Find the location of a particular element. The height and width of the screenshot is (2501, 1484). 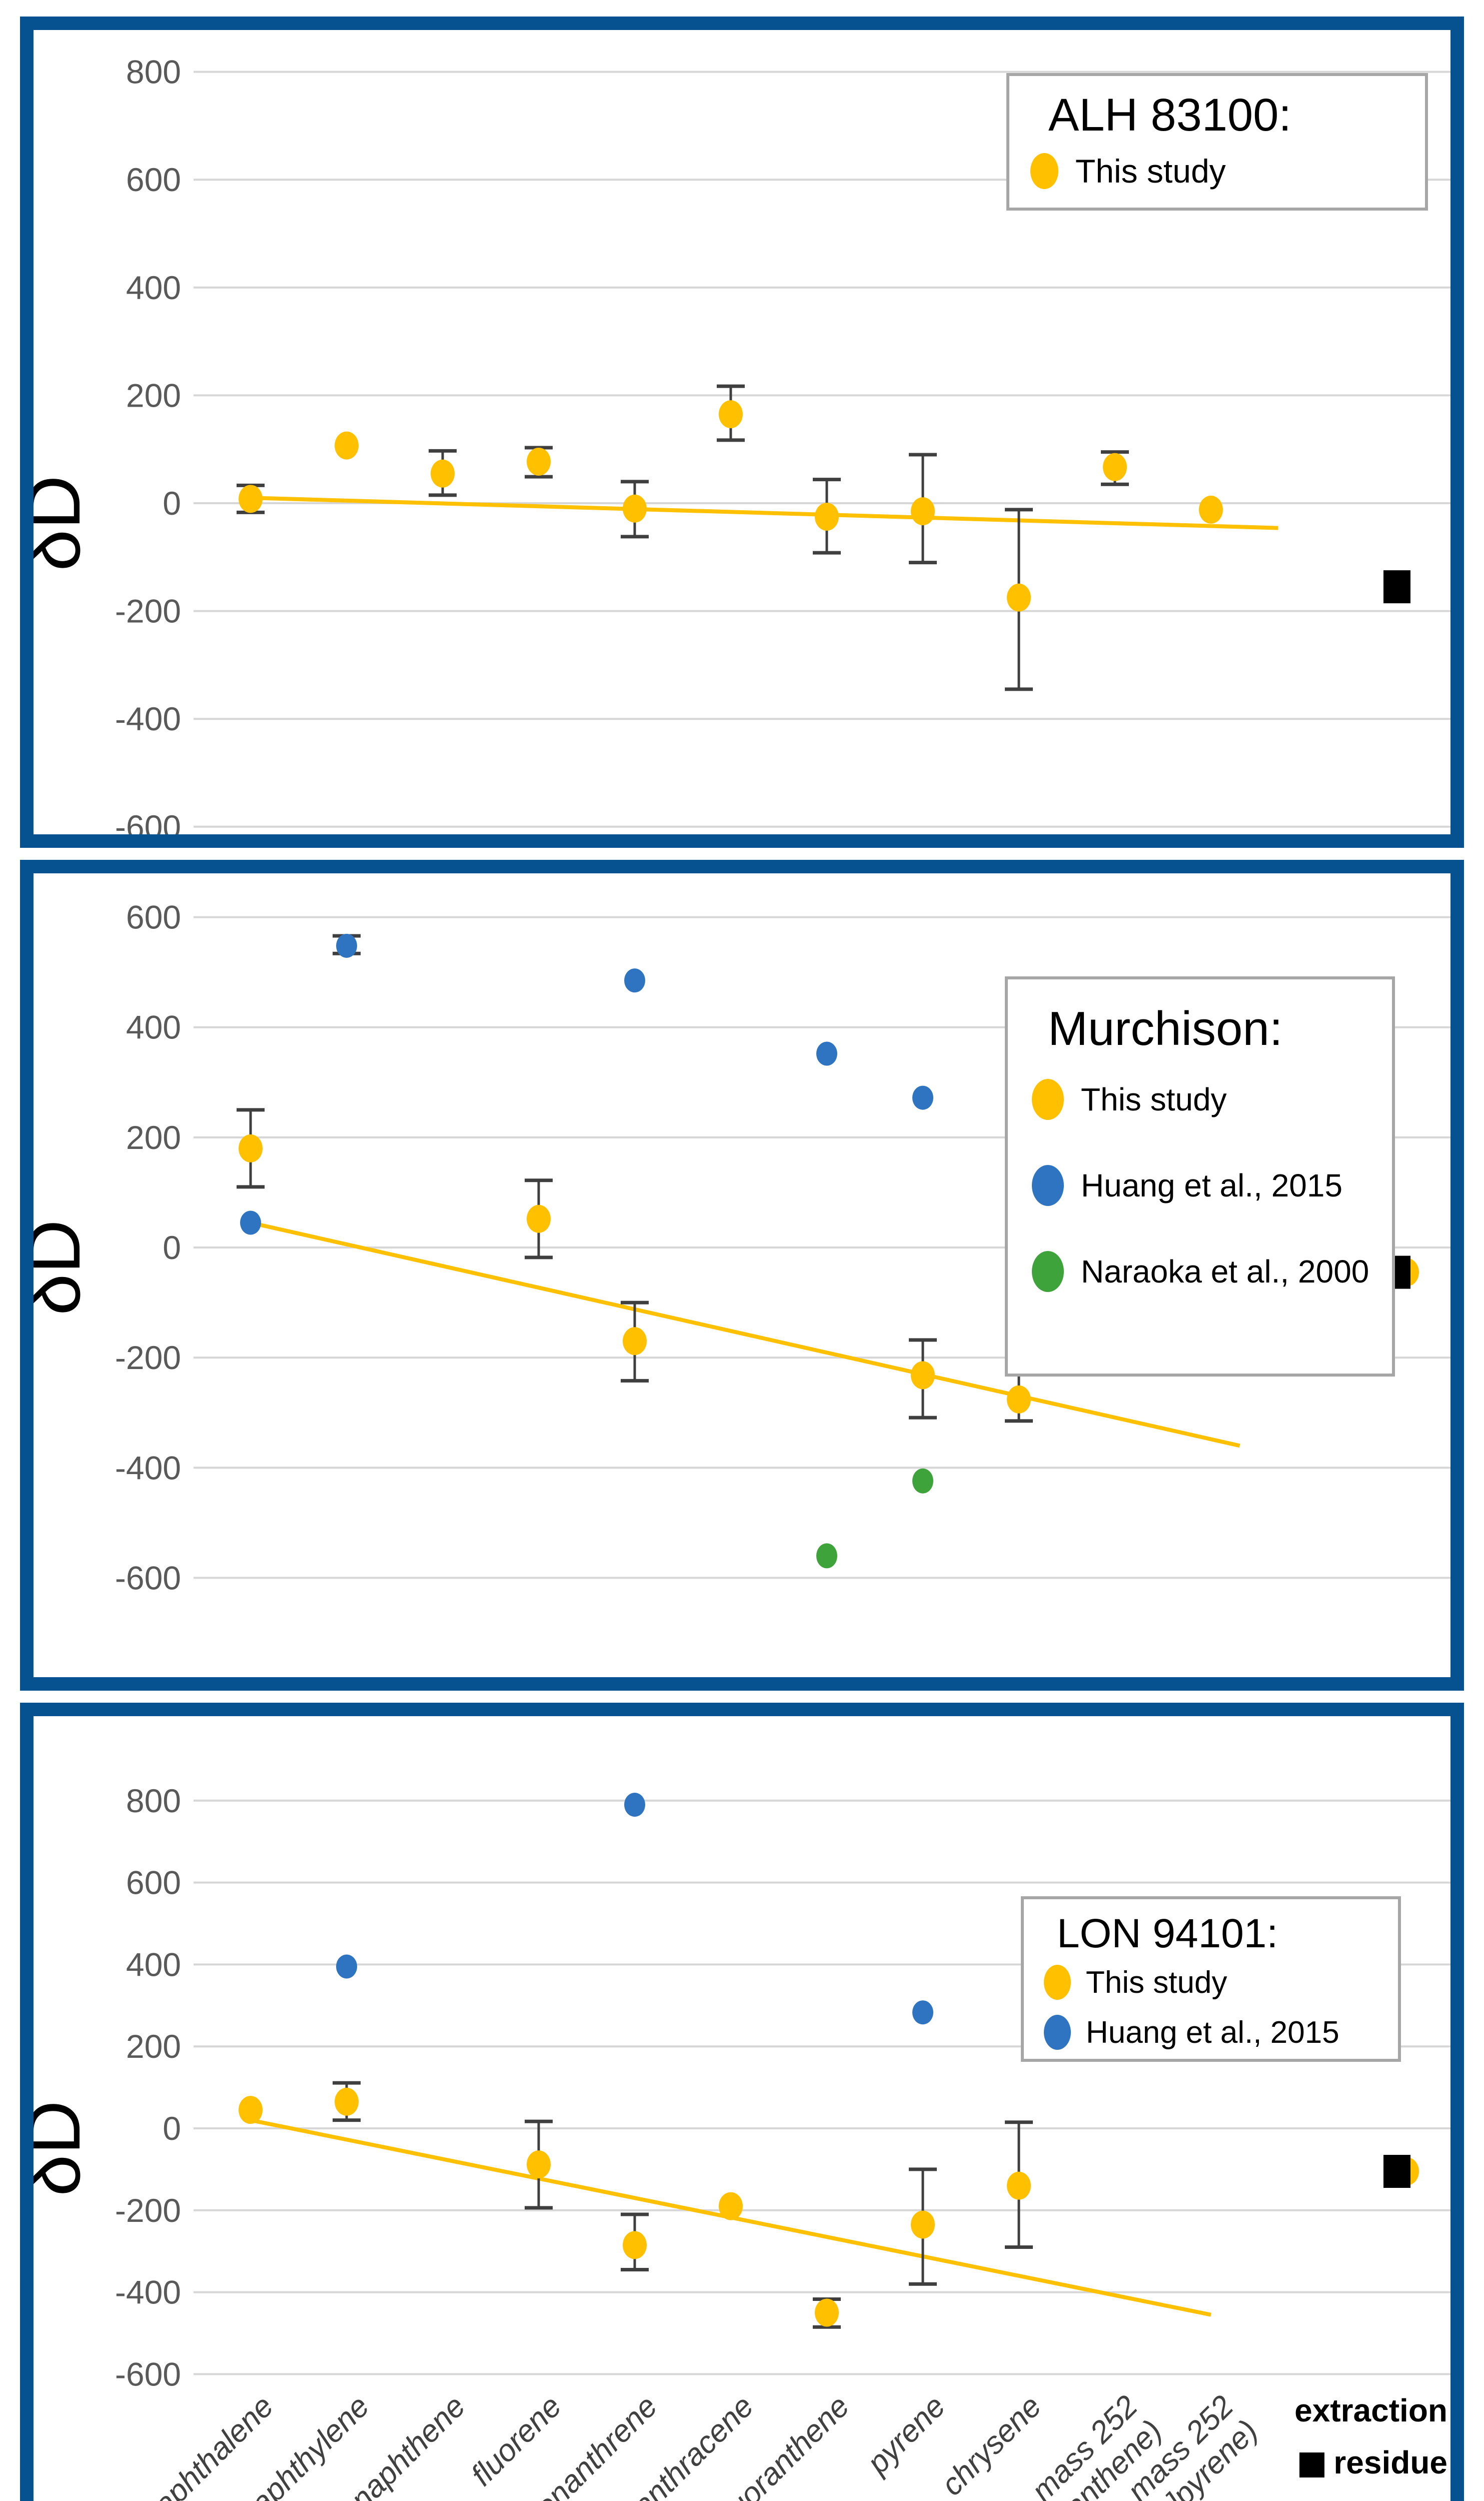

extraction-residue-label: extraction residue is located at coordinates (1370, 2436).